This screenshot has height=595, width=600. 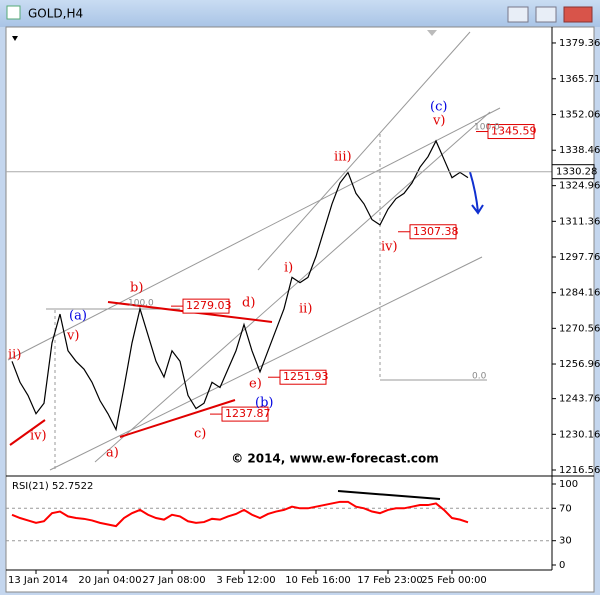 What do you see at coordinates (579, 43) in the screenshot?
I see `y-tick-label: 1379.36` at bounding box center [579, 43].